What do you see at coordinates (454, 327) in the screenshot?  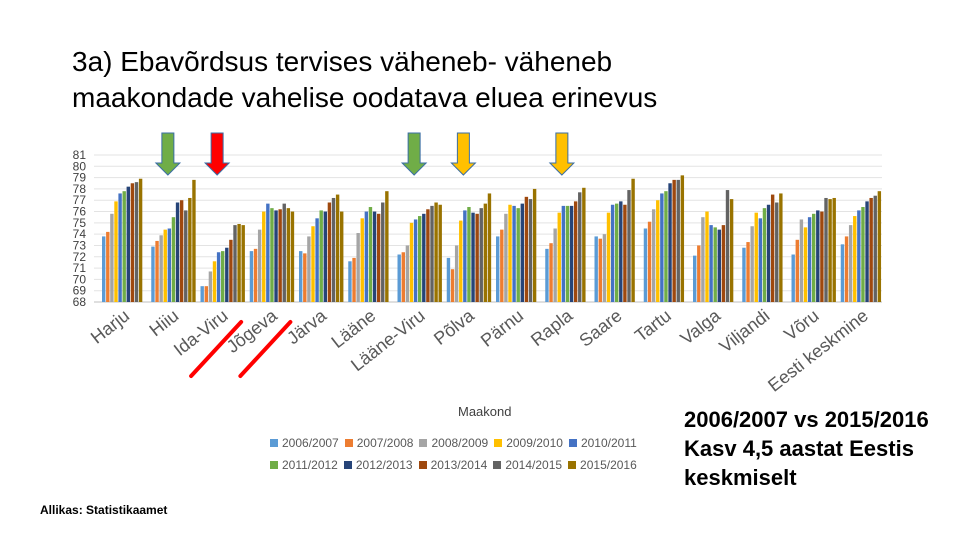 I see `x-tick-label: Põlva` at bounding box center [454, 327].